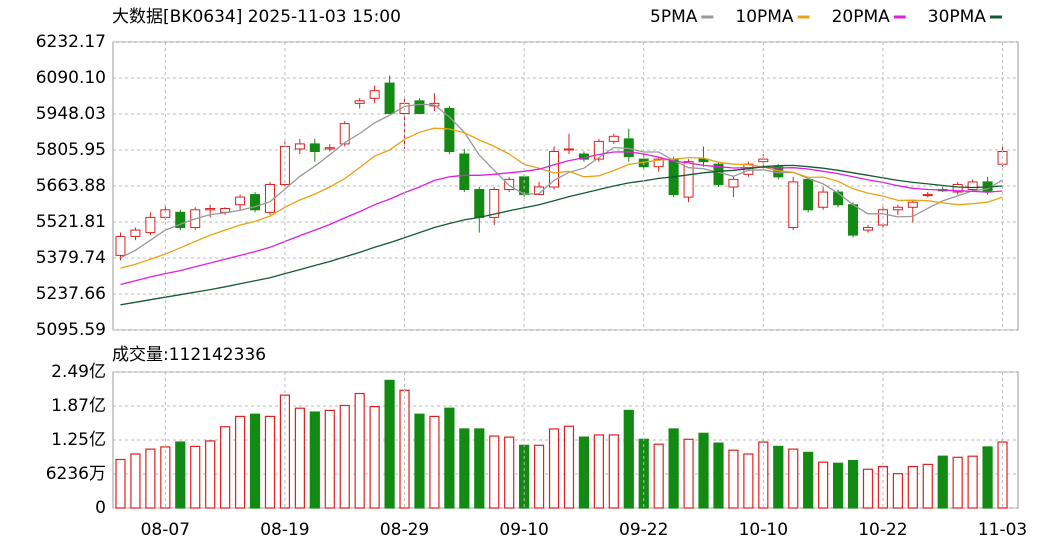 The width and height of the screenshot is (1060, 552). I want to click on y-tick-label: 1.87亿, so click(78, 406).